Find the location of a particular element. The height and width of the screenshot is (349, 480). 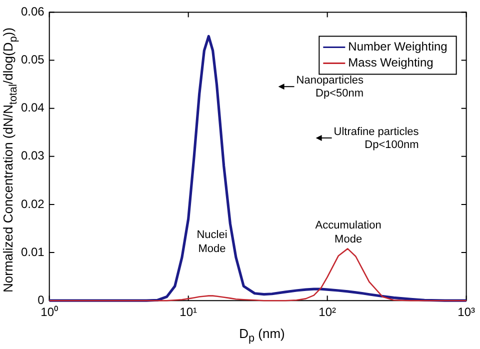

x-axis-title: D$_{p}$ (nm) is located at coordinates (262, 335).